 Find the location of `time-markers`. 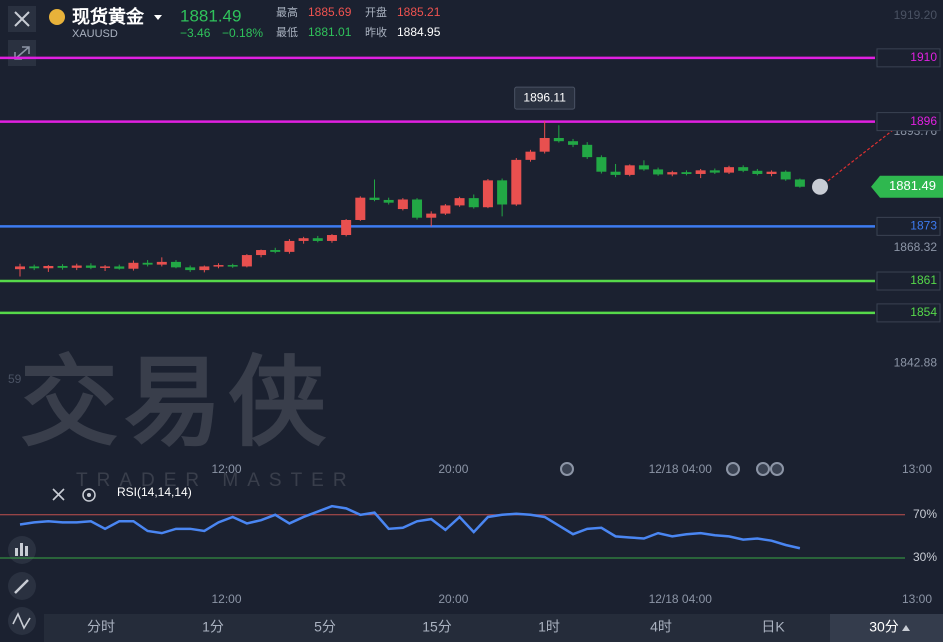

time-markers is located at coordinates (672, 469).